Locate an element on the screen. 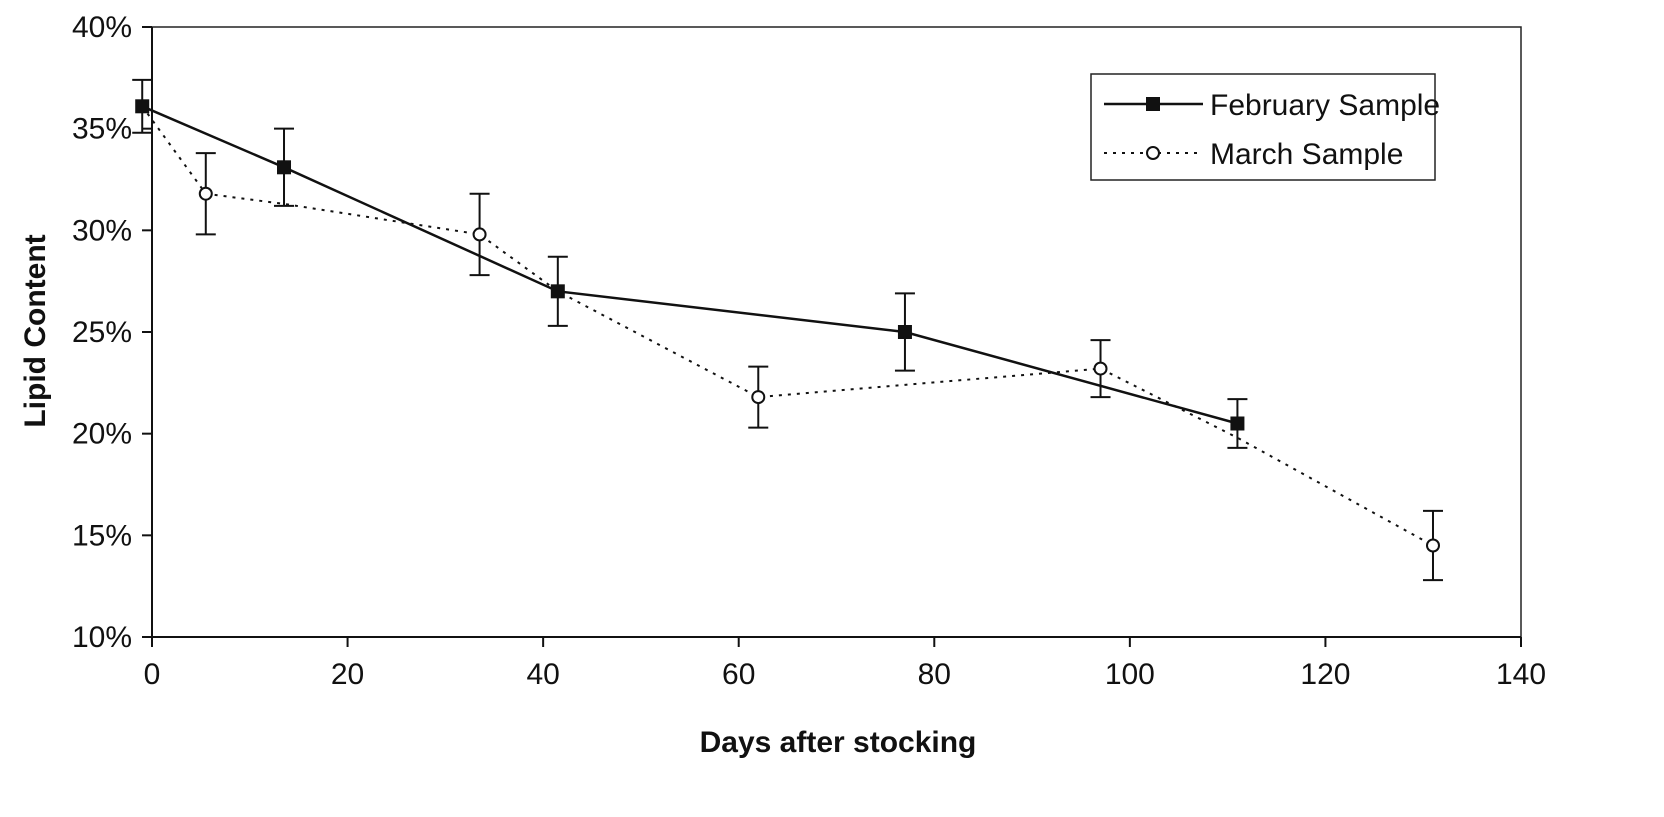  legend-february-marker is located at coordinates (1153, 104).